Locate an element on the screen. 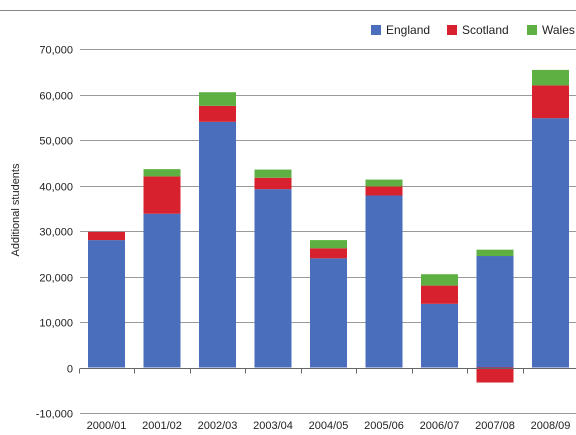 The height and width of the screenshot is (435, 576). x-axis is located at coordinates (327, 371).